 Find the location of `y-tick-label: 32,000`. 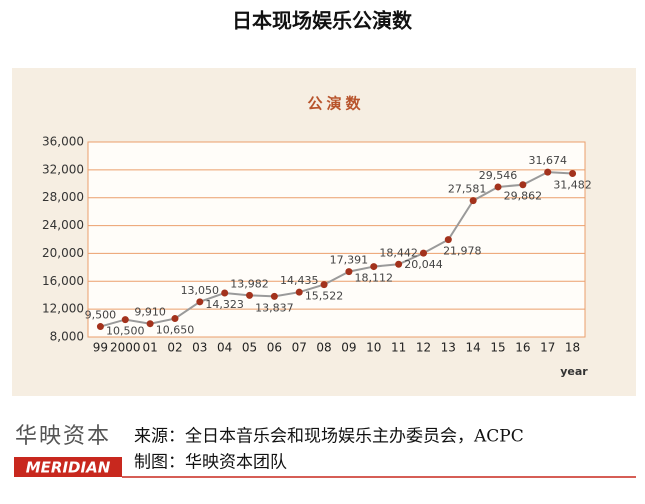

y-tick-label: 32,000 is located at coordinates (63, 169).